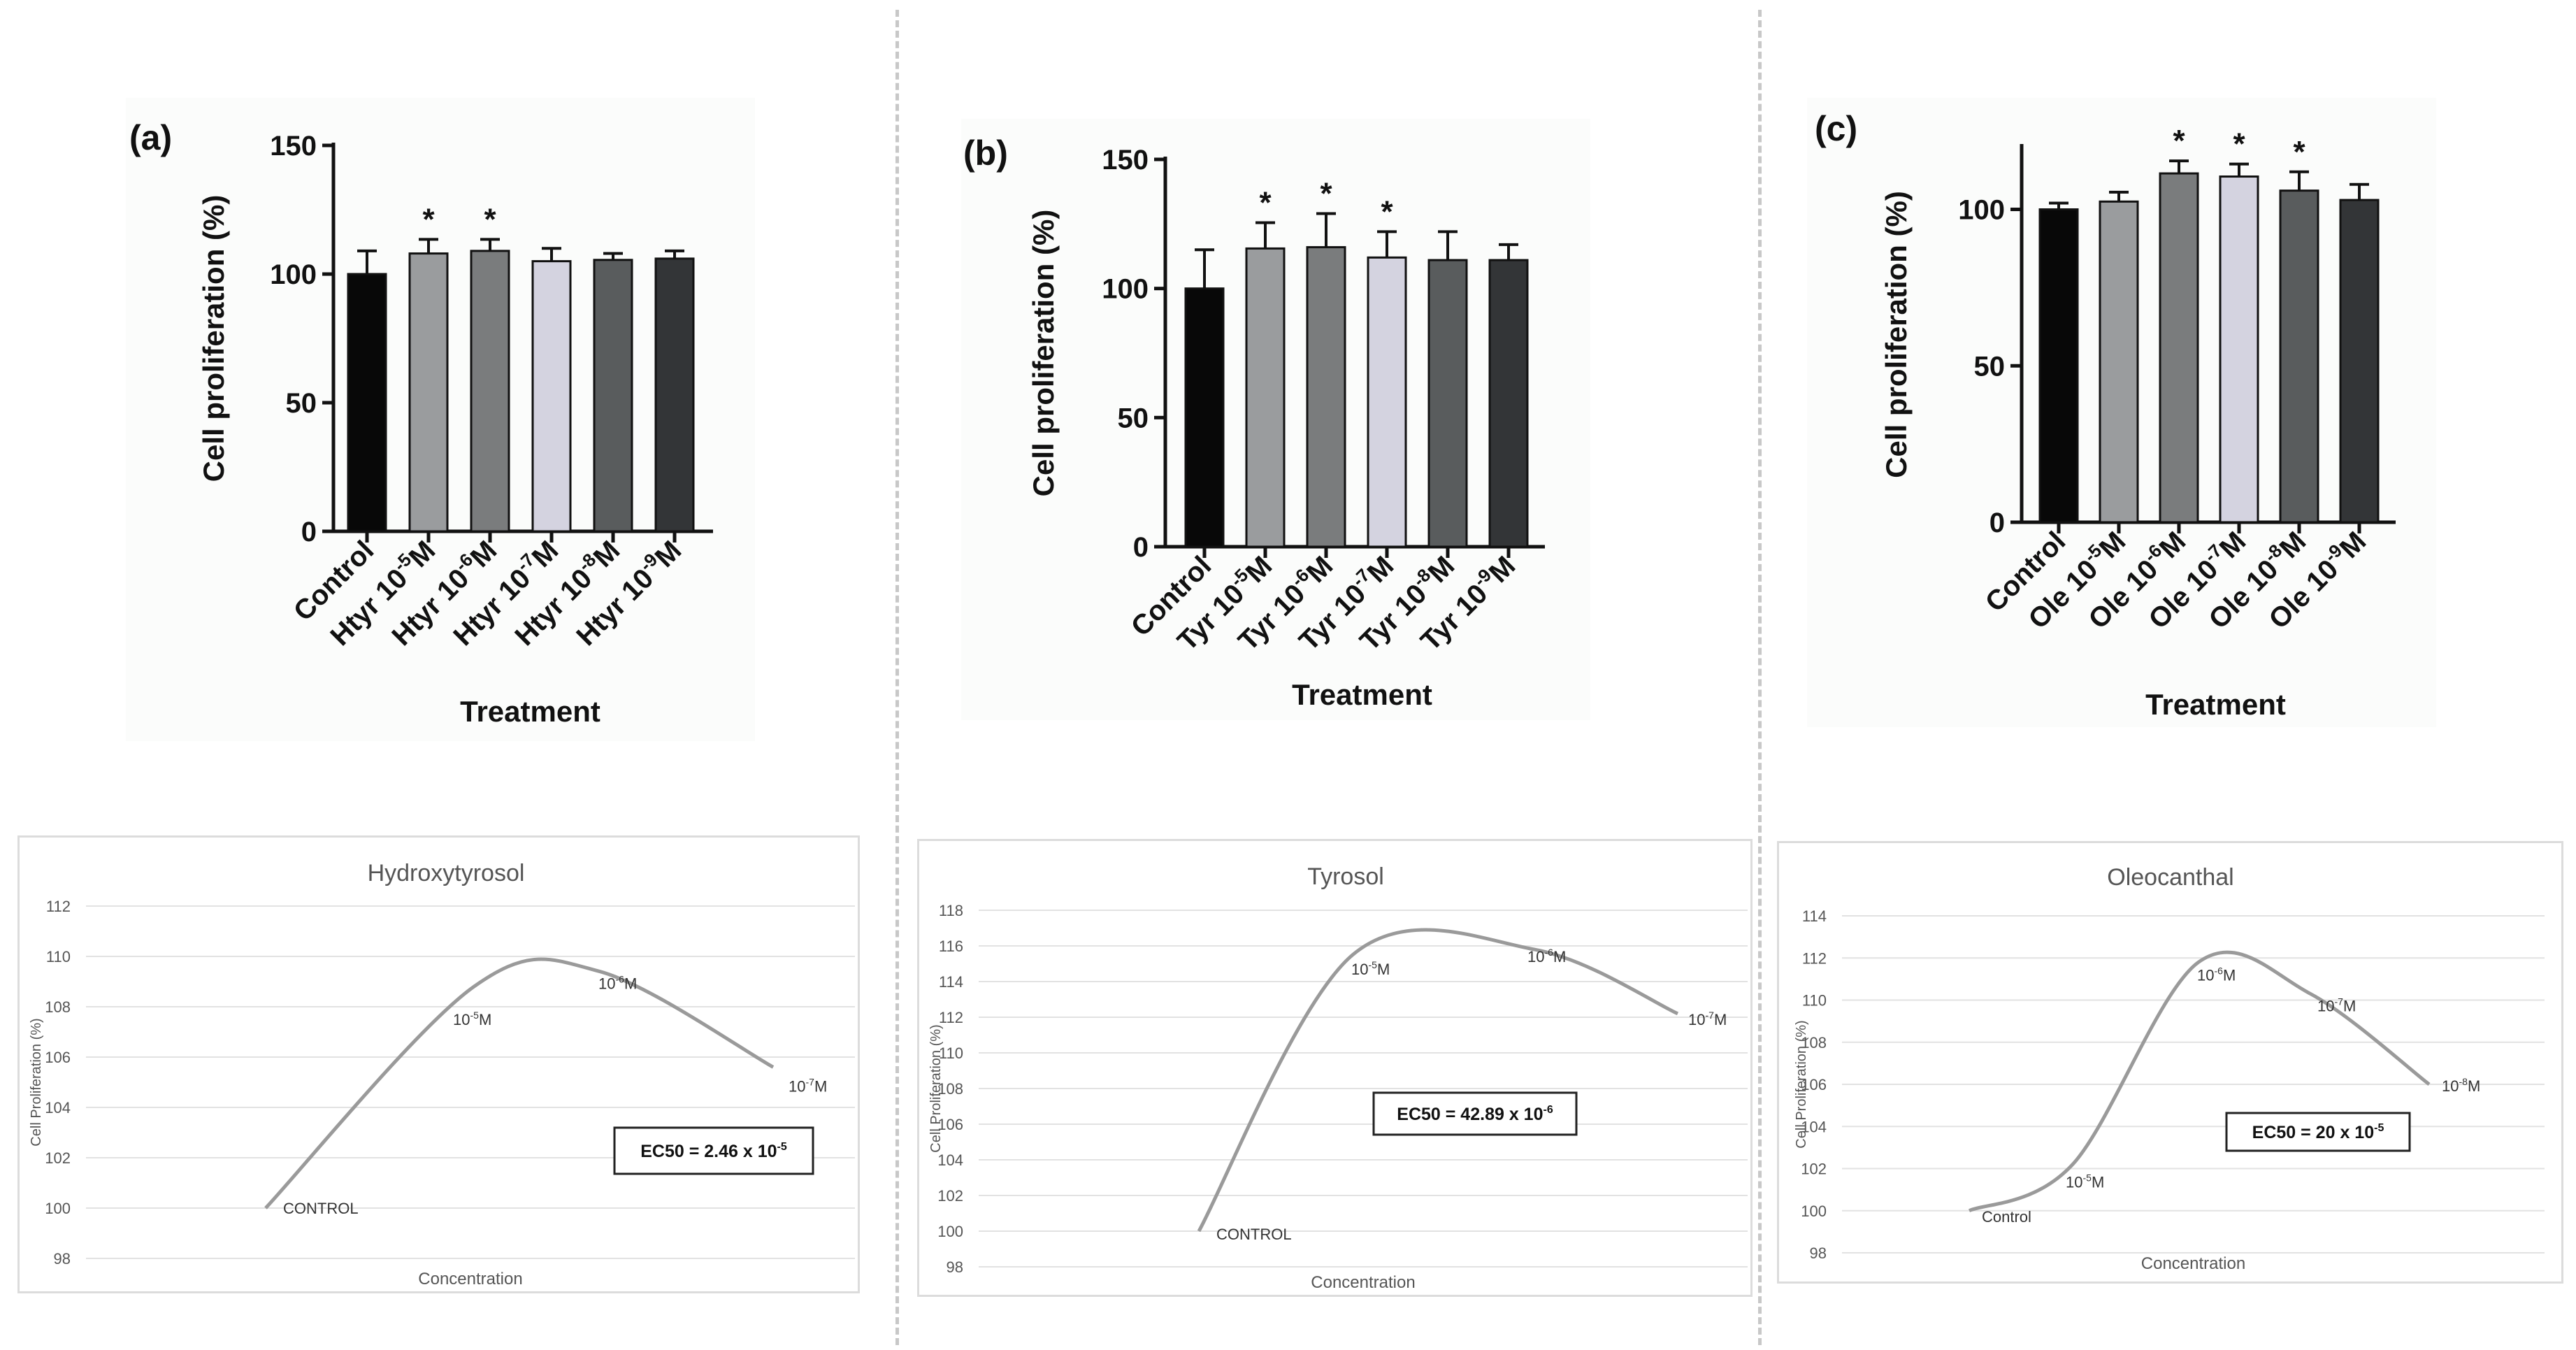 The height and width of the screenshot is (1350, 2576). I want to click on panel-label-c: (c), so click(1836, 128).